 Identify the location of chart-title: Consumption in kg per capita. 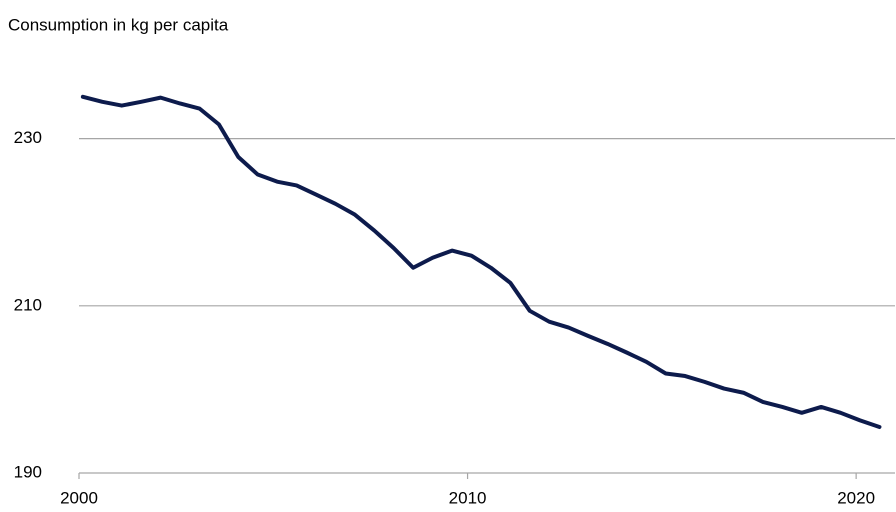
(118, 24).